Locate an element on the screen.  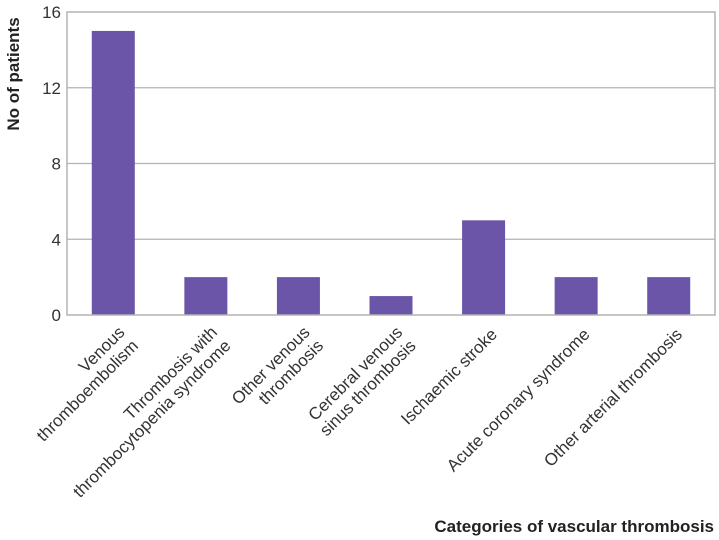
y-tick-label: 0 is located at coordinates (56, 315).